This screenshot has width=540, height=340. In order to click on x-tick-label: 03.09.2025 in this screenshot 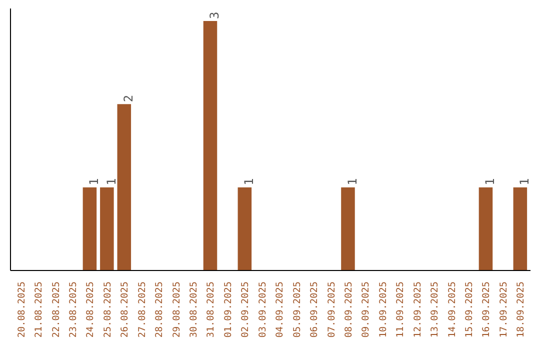, I will do `click(262, 309)`.